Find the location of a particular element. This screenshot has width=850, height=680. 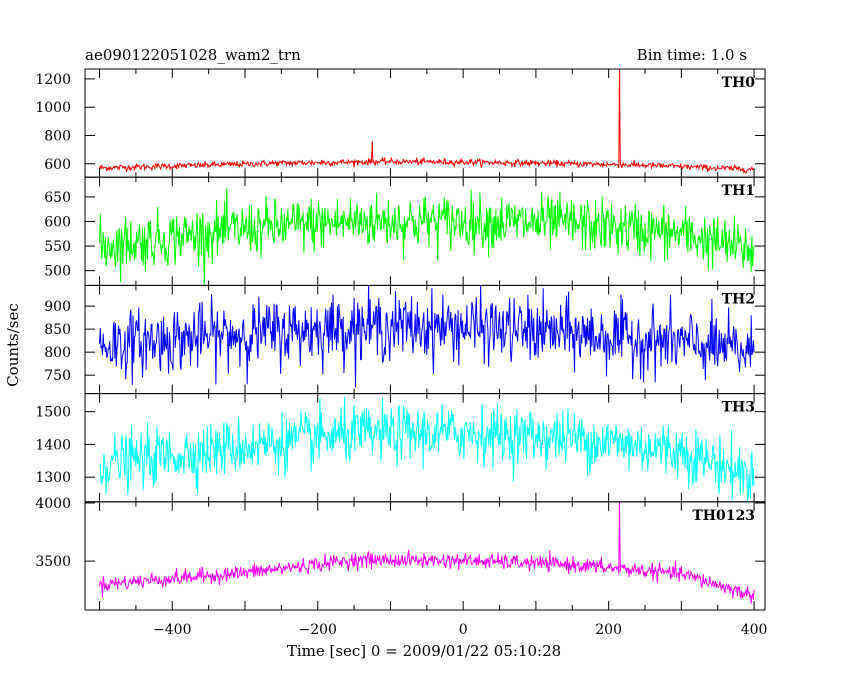

x-tick-label: −200 is located at coordinates (318, 630).